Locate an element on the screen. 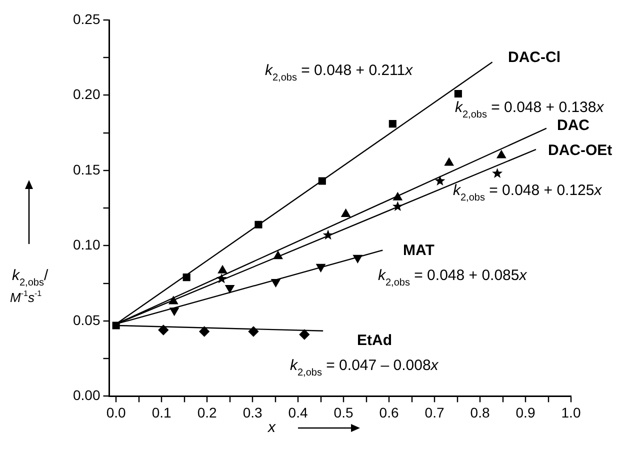  text: DAC-OEt is located at coordinates (580, 150).